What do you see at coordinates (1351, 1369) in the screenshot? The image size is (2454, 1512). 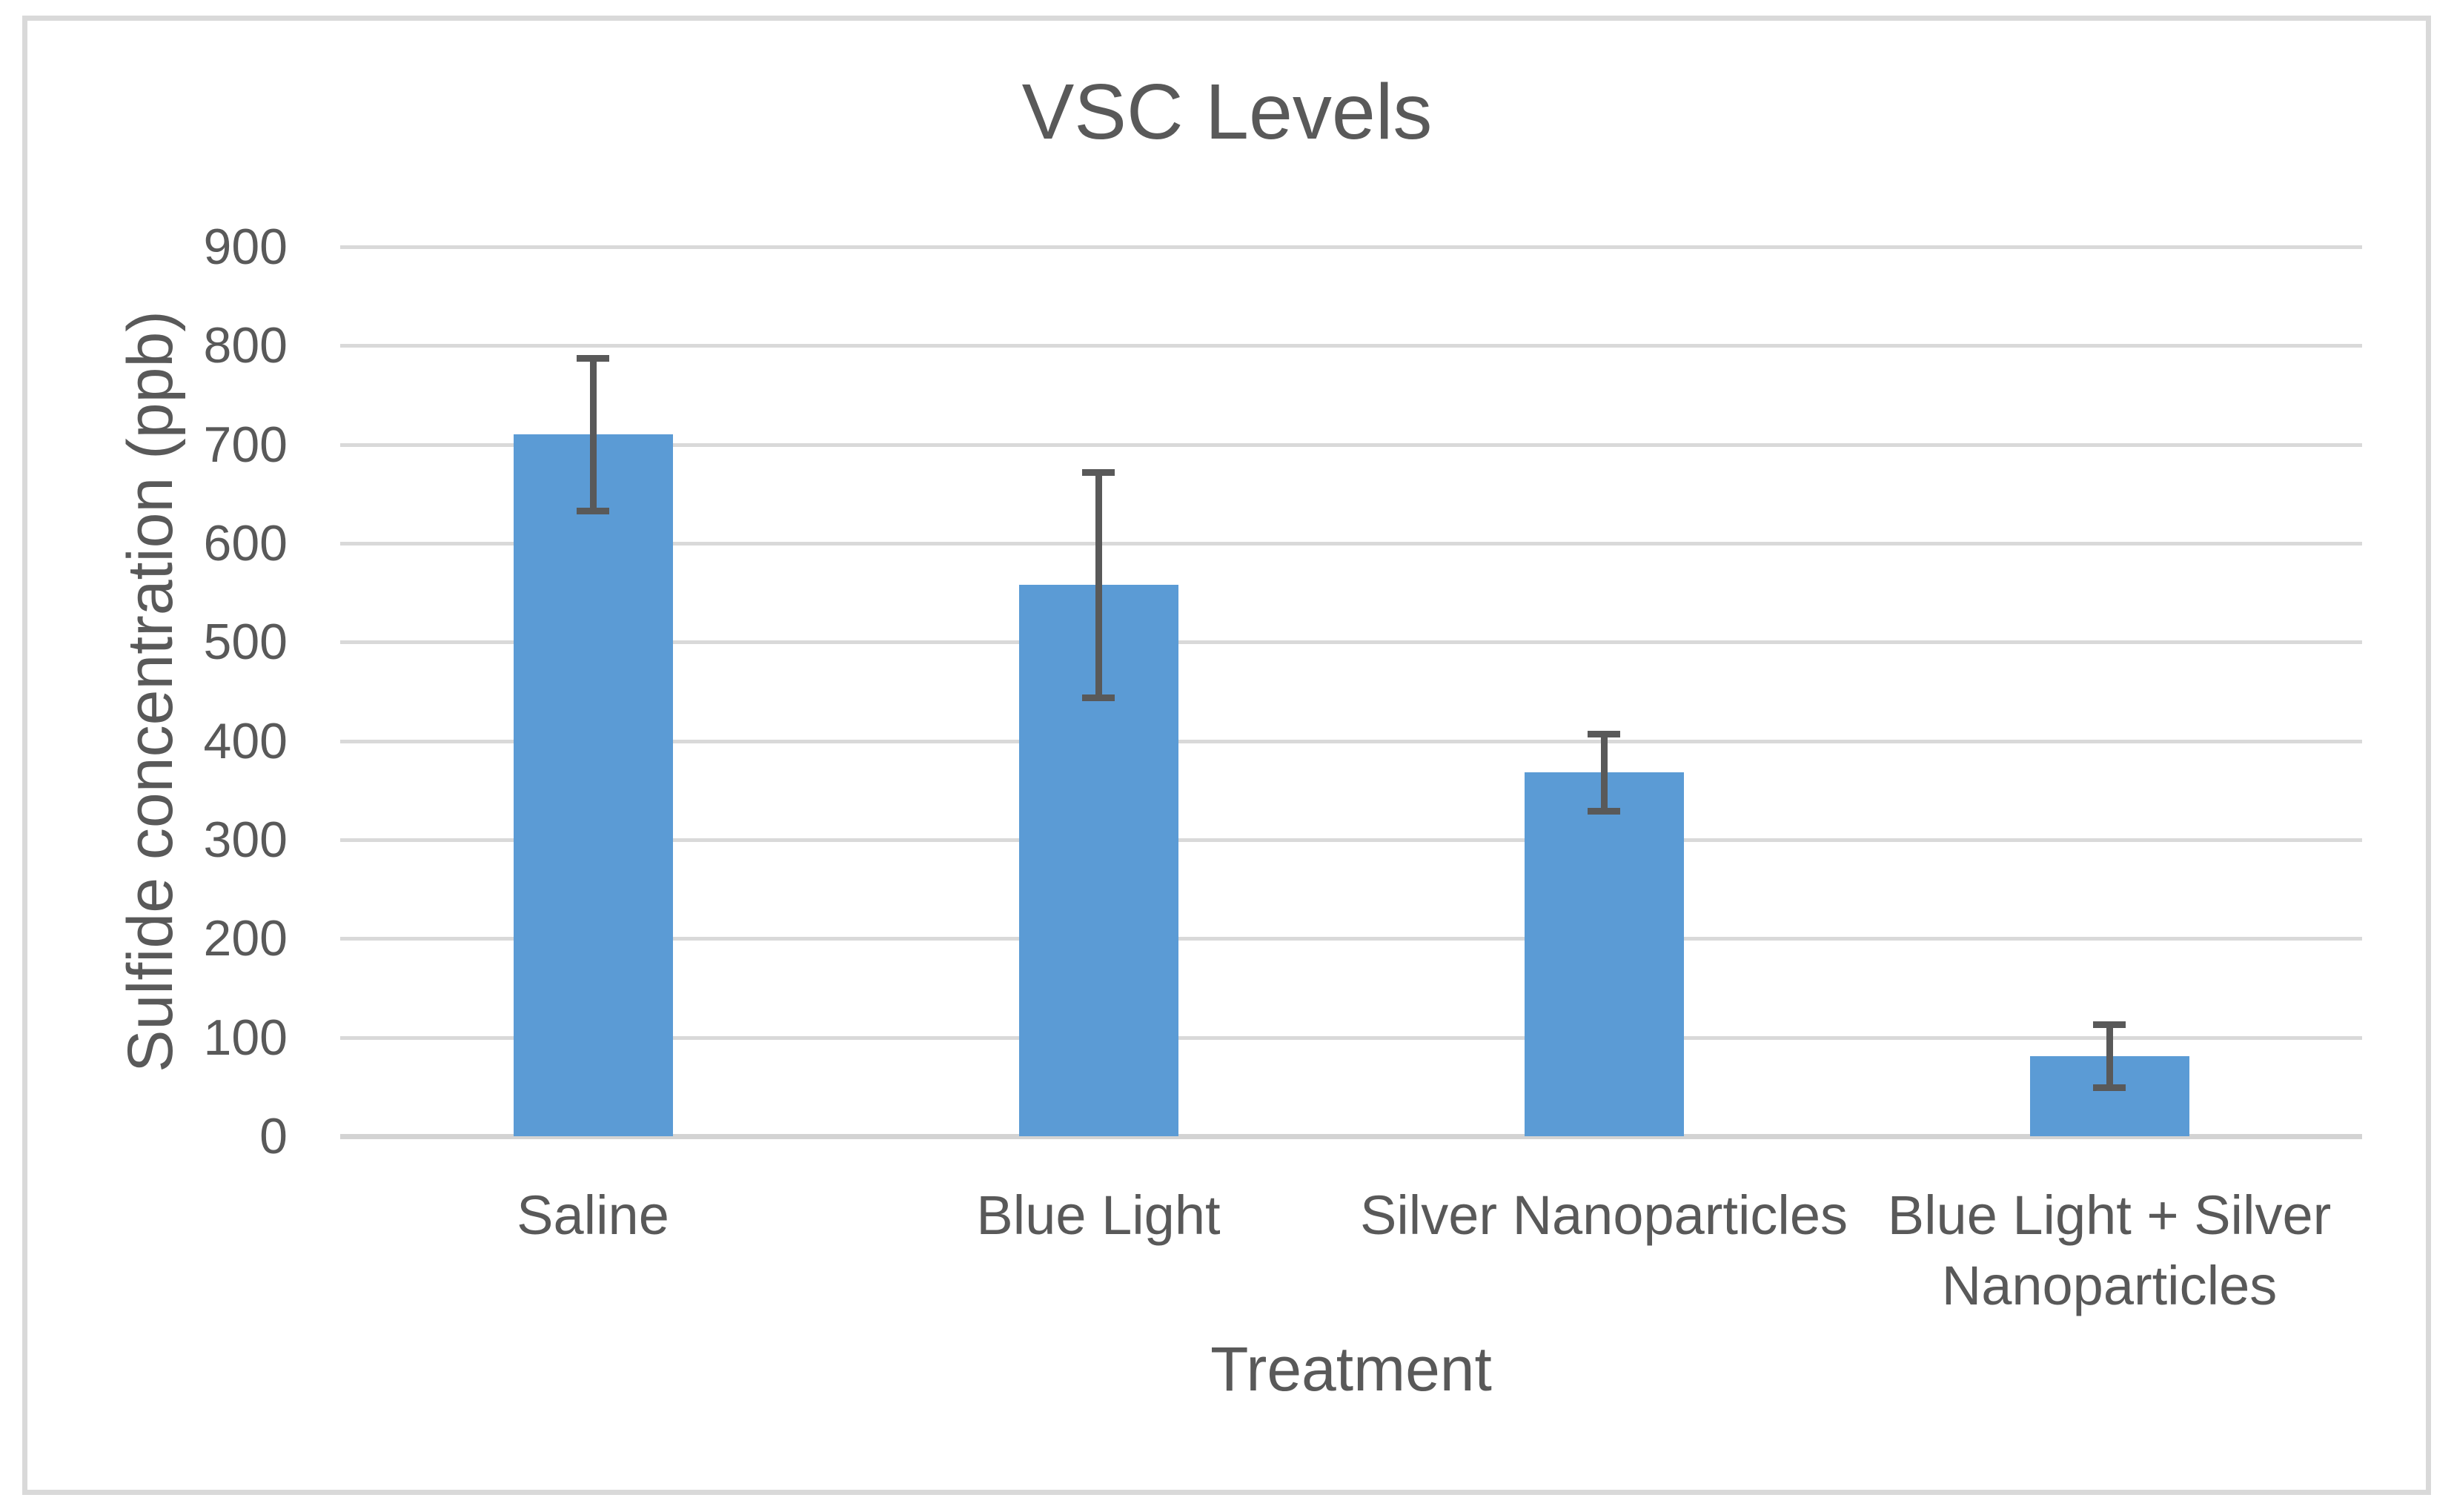 I see `x-axis-title: Treatment` at bounding box center [1351, 1369].